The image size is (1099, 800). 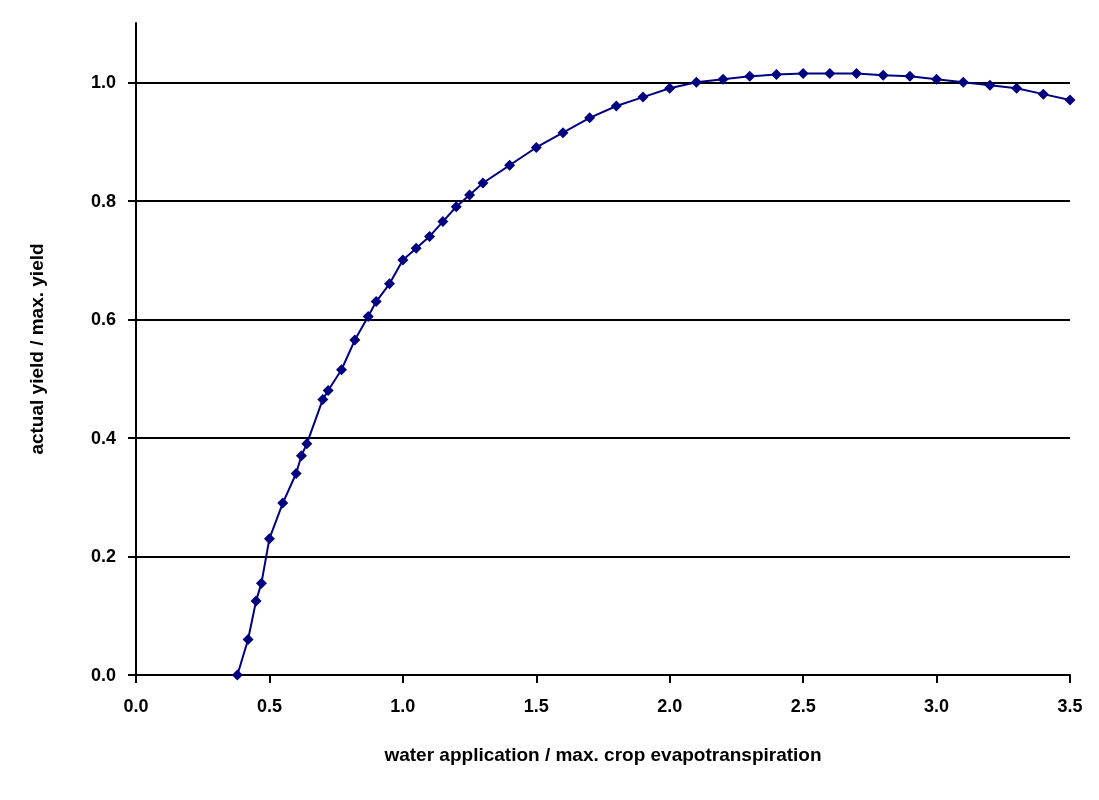 What do you see at coordinates (103, 200) in the screenshot?
I see `y-tick-label: 0.8` at bounding box center [103, 200].